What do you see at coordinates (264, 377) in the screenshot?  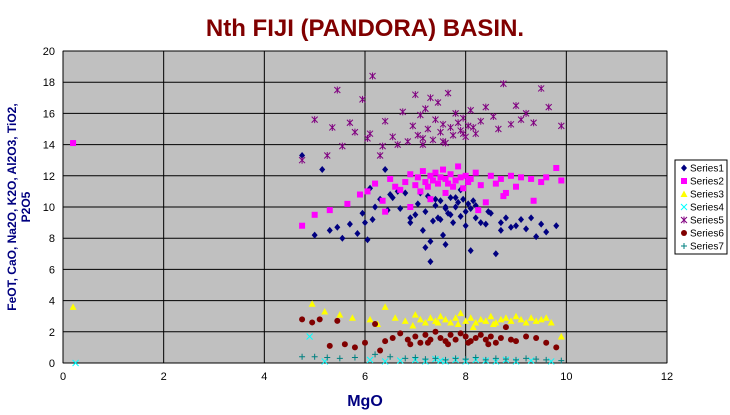 I see `x-tick-label-2: 4` at bounding box center [264, 377].